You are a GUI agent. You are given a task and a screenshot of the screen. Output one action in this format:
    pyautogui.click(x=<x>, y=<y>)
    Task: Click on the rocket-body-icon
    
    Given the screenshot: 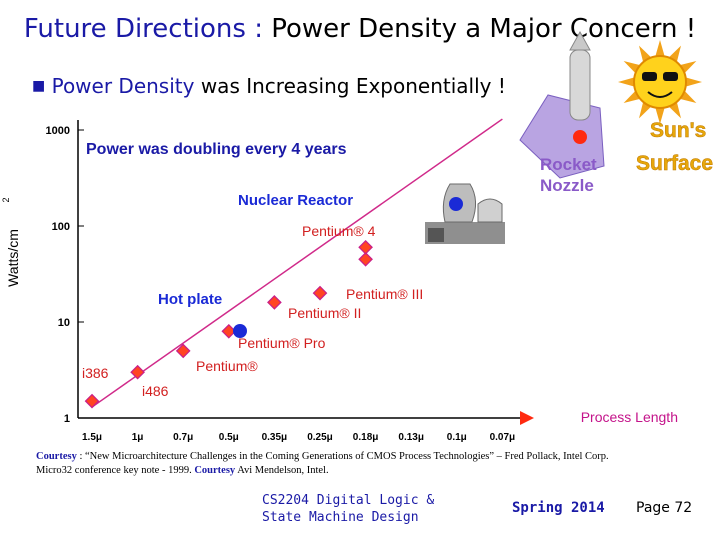 What is the action you would take?
    pyautogui.click(x=580, y=85)
    